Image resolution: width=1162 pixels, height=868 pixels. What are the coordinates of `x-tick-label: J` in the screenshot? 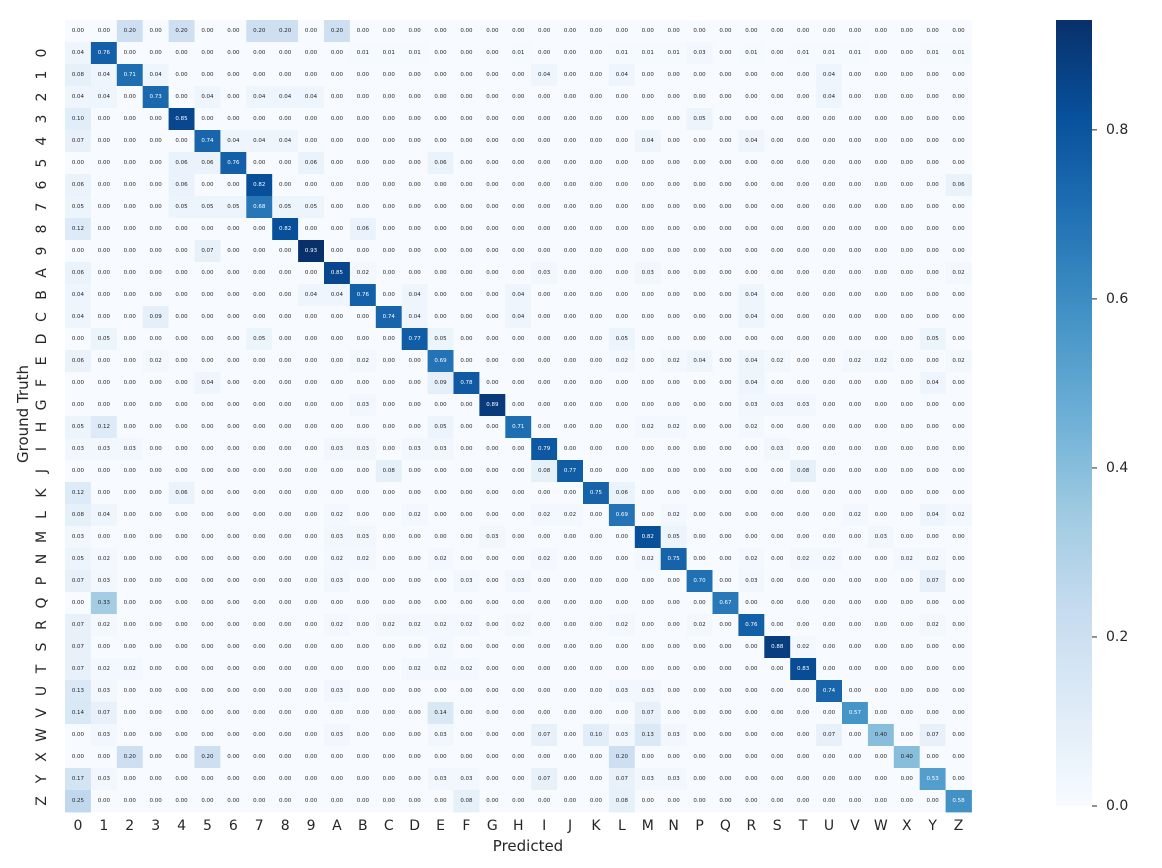 It's located at (569, 826).